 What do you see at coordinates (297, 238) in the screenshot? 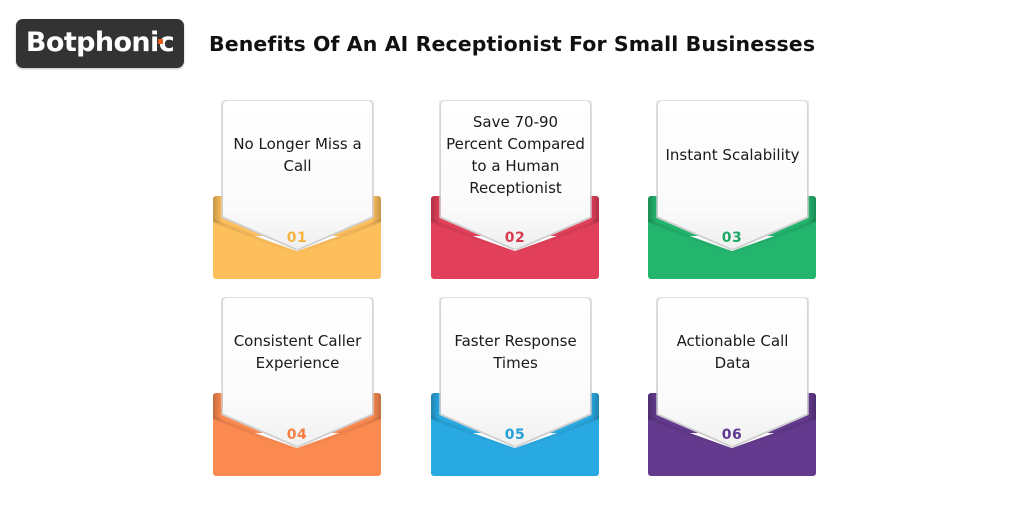
I see `benefit-number: 01` at bounding box center [297, 238].